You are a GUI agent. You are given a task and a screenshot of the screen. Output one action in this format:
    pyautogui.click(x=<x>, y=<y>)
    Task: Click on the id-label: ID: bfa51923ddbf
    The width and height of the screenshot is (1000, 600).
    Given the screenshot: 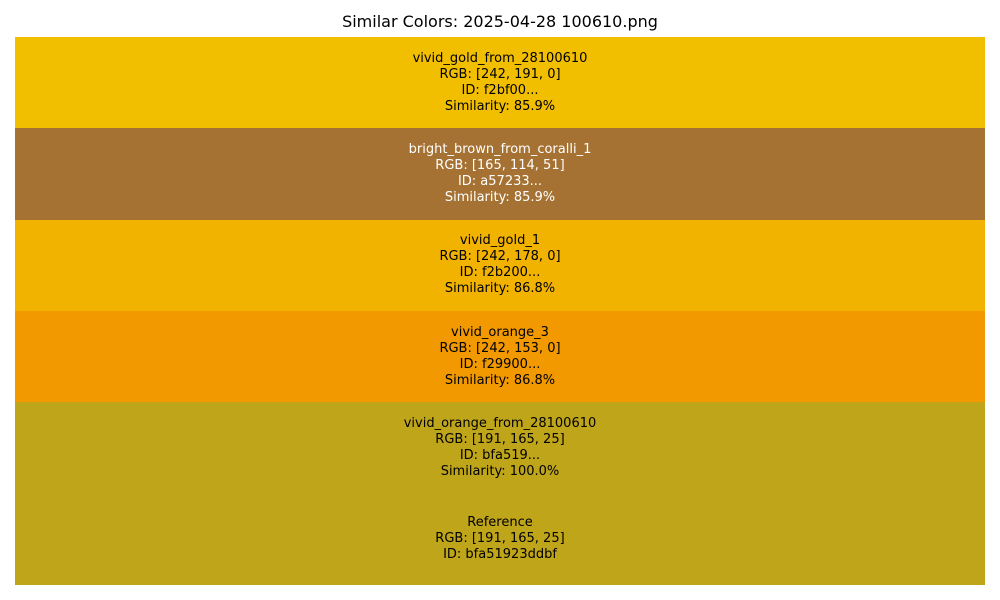 What is the action you would take?
    pyautogui.click(x=500, y=555)
    